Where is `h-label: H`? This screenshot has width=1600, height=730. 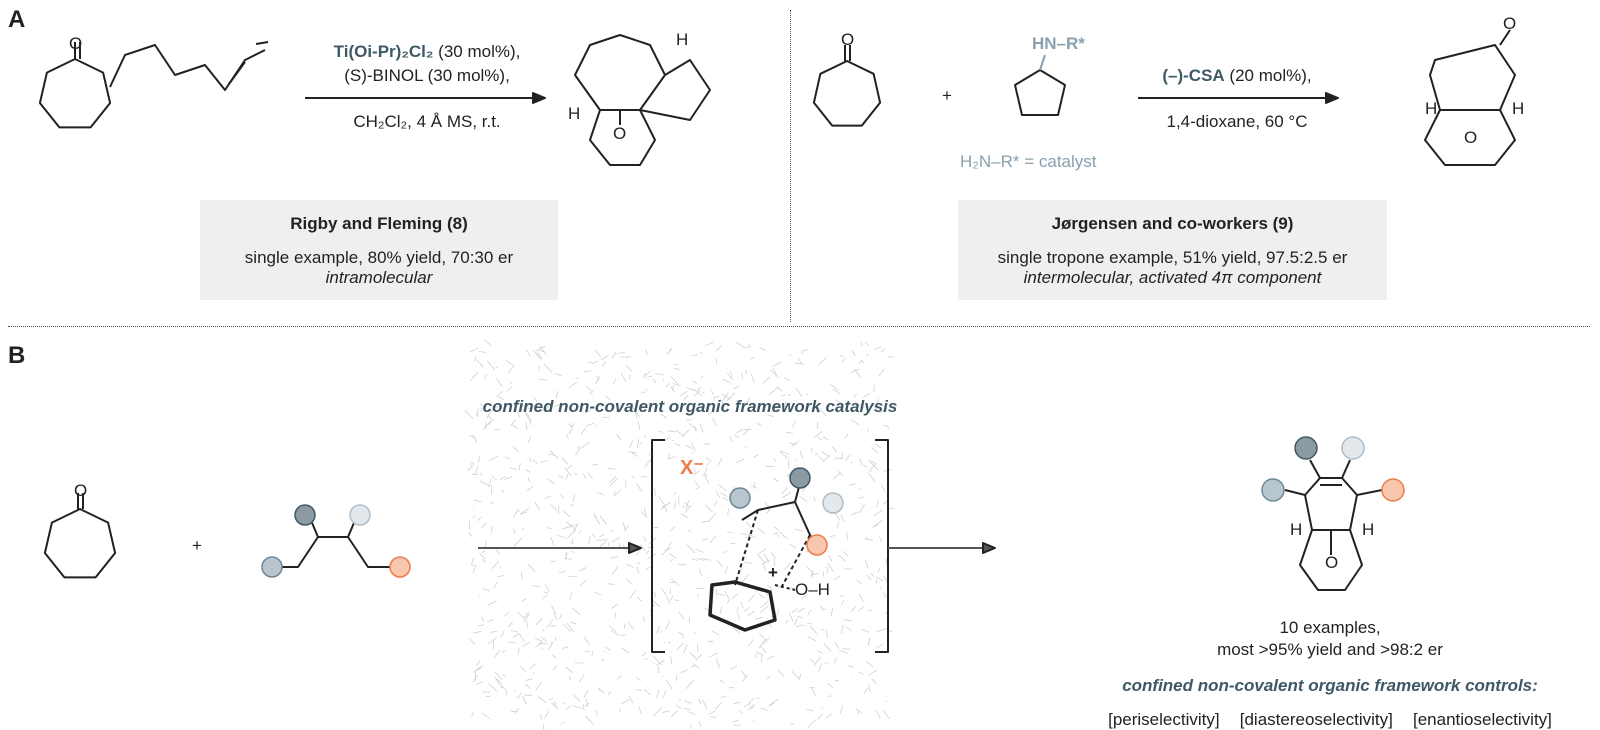 h-label: H is located at coordinates (1296, 529).